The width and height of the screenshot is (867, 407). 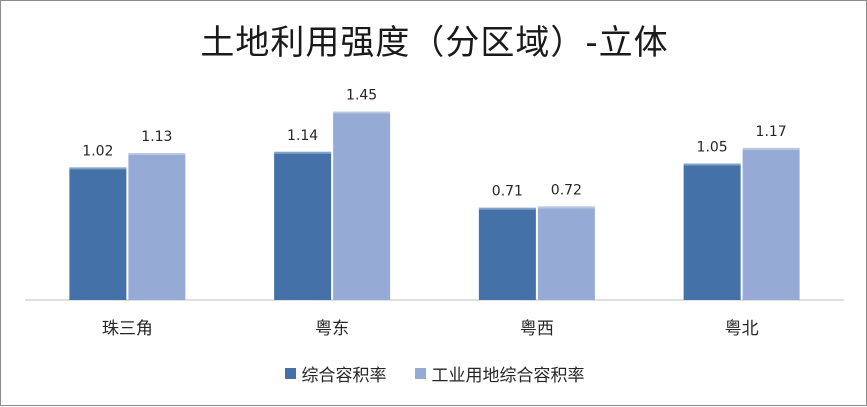 I want to click on x-tick-label-3: 粤西, so click(x=537, y=329).